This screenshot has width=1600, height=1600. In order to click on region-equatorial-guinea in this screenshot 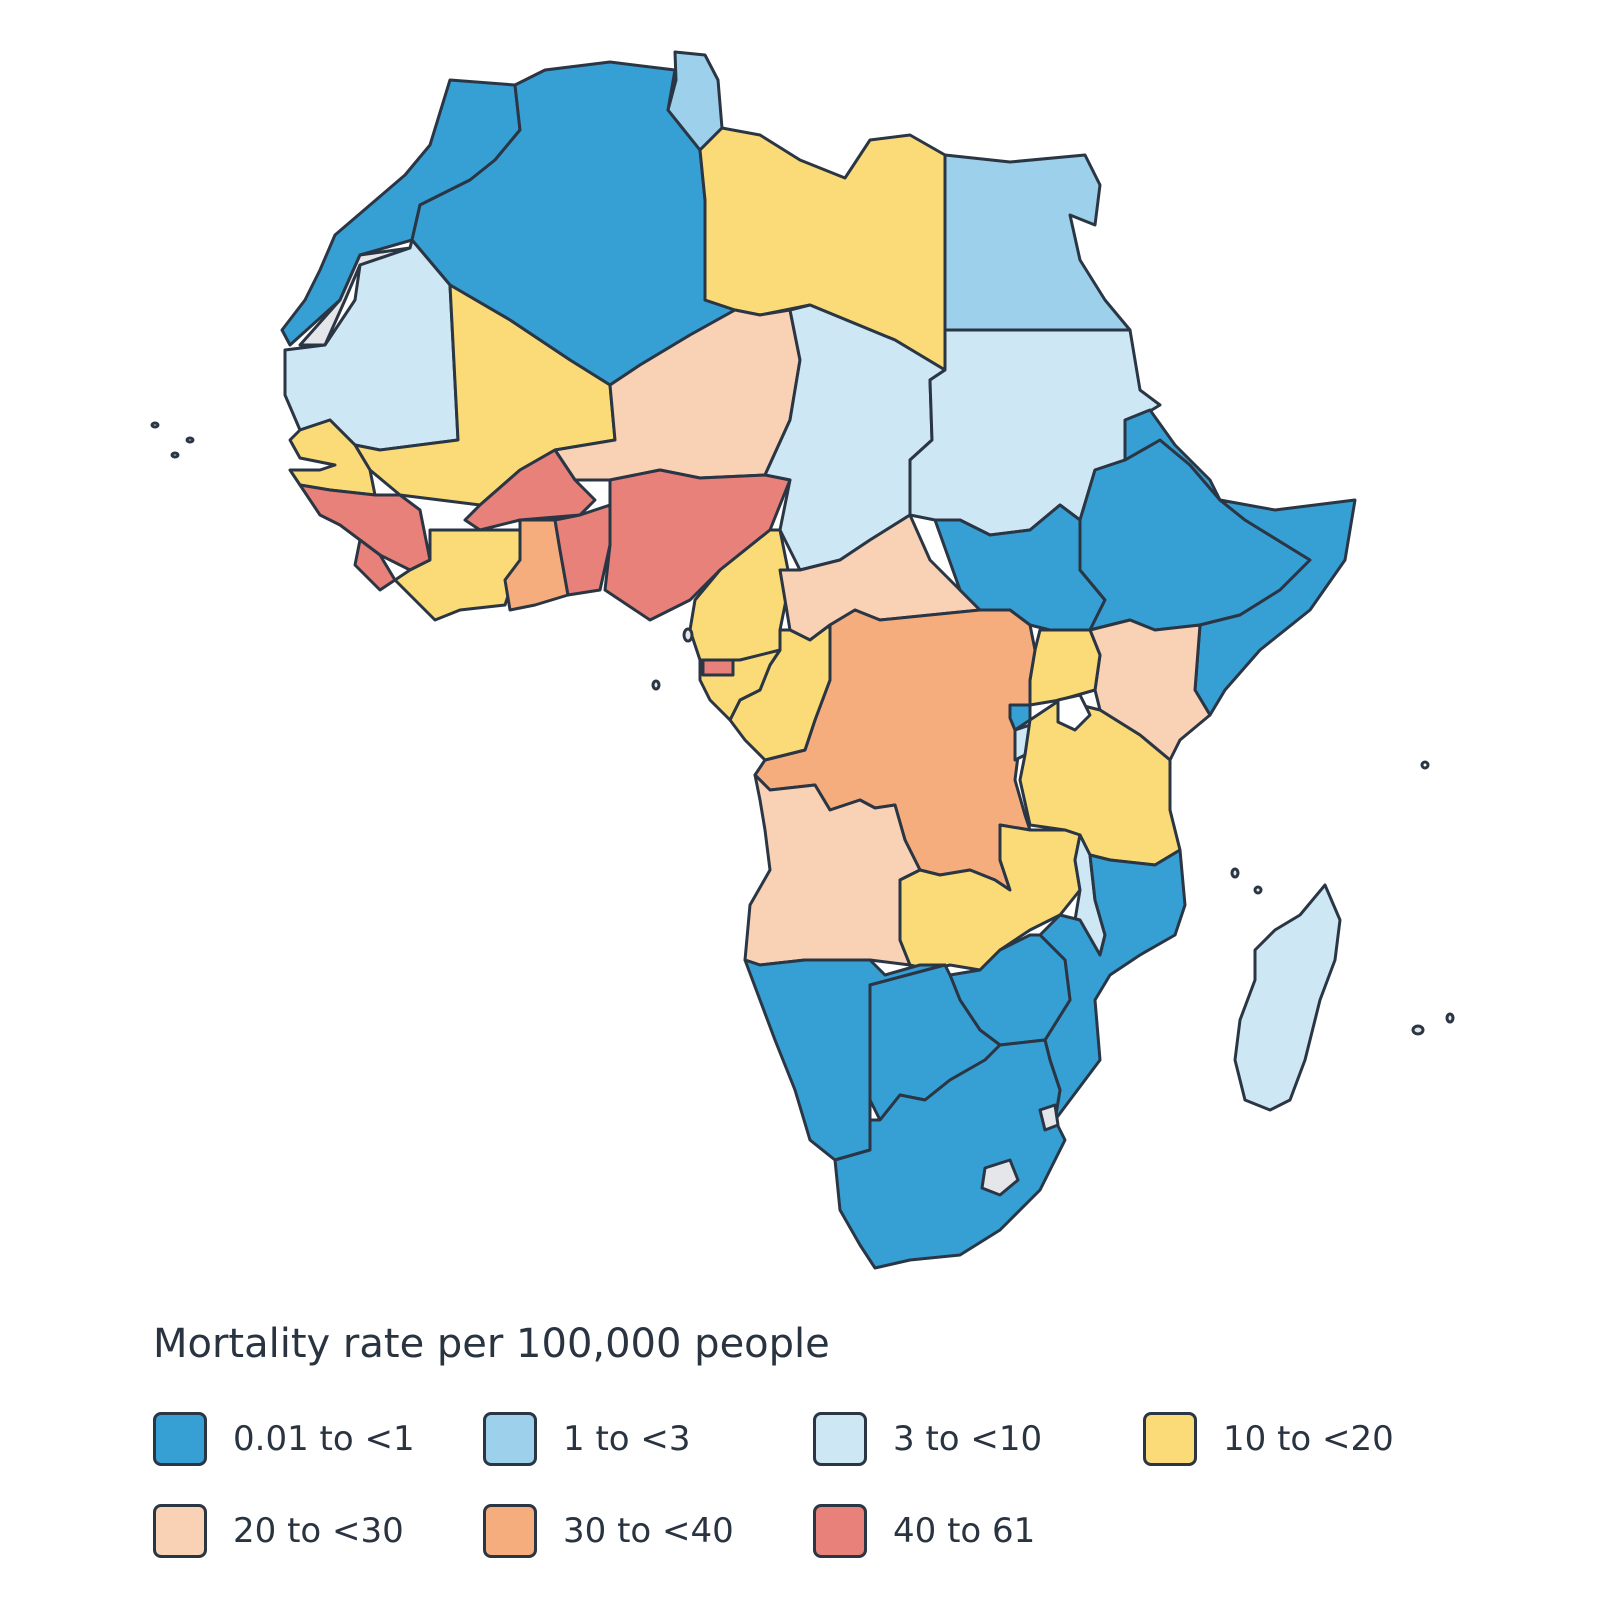, I will do `click(718, 667)`.